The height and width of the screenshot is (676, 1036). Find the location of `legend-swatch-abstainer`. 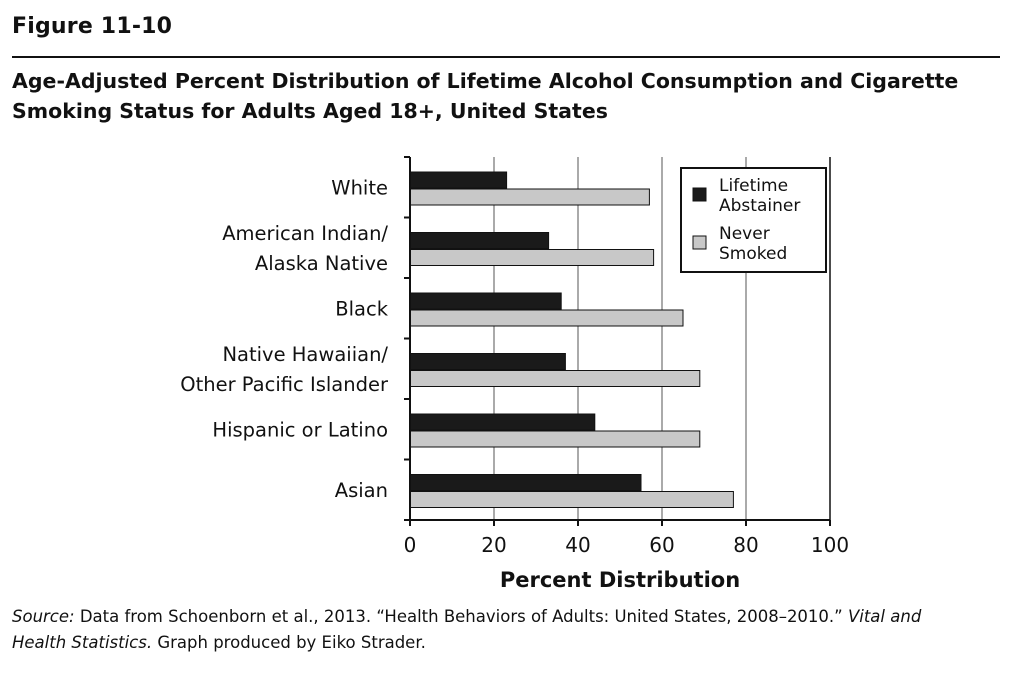

legend-swatch-abstainer is located at coordinates (699, 194).